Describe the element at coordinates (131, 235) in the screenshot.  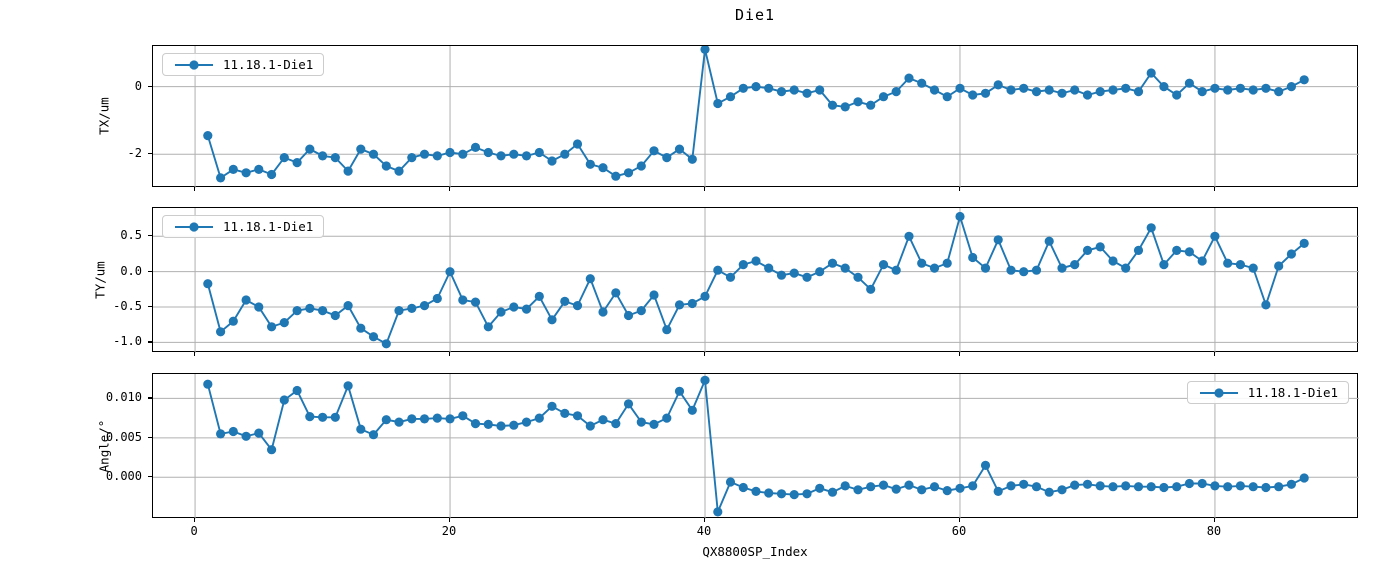
I see `y-tick-label: 0.5` at that location.